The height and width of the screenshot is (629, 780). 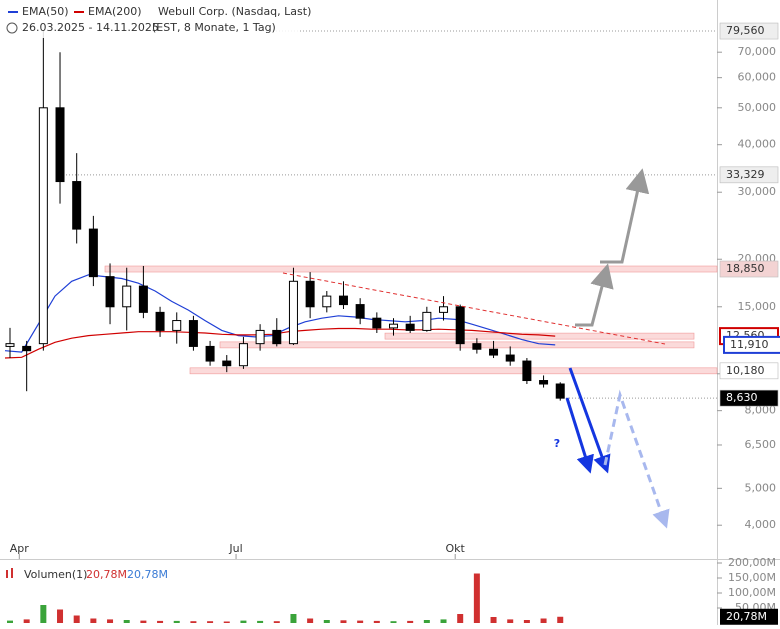 What do you see at coordinates (235, 548) in the screenshot?
I see `x-tick-label: Jul` at bounding box center [235, 548].